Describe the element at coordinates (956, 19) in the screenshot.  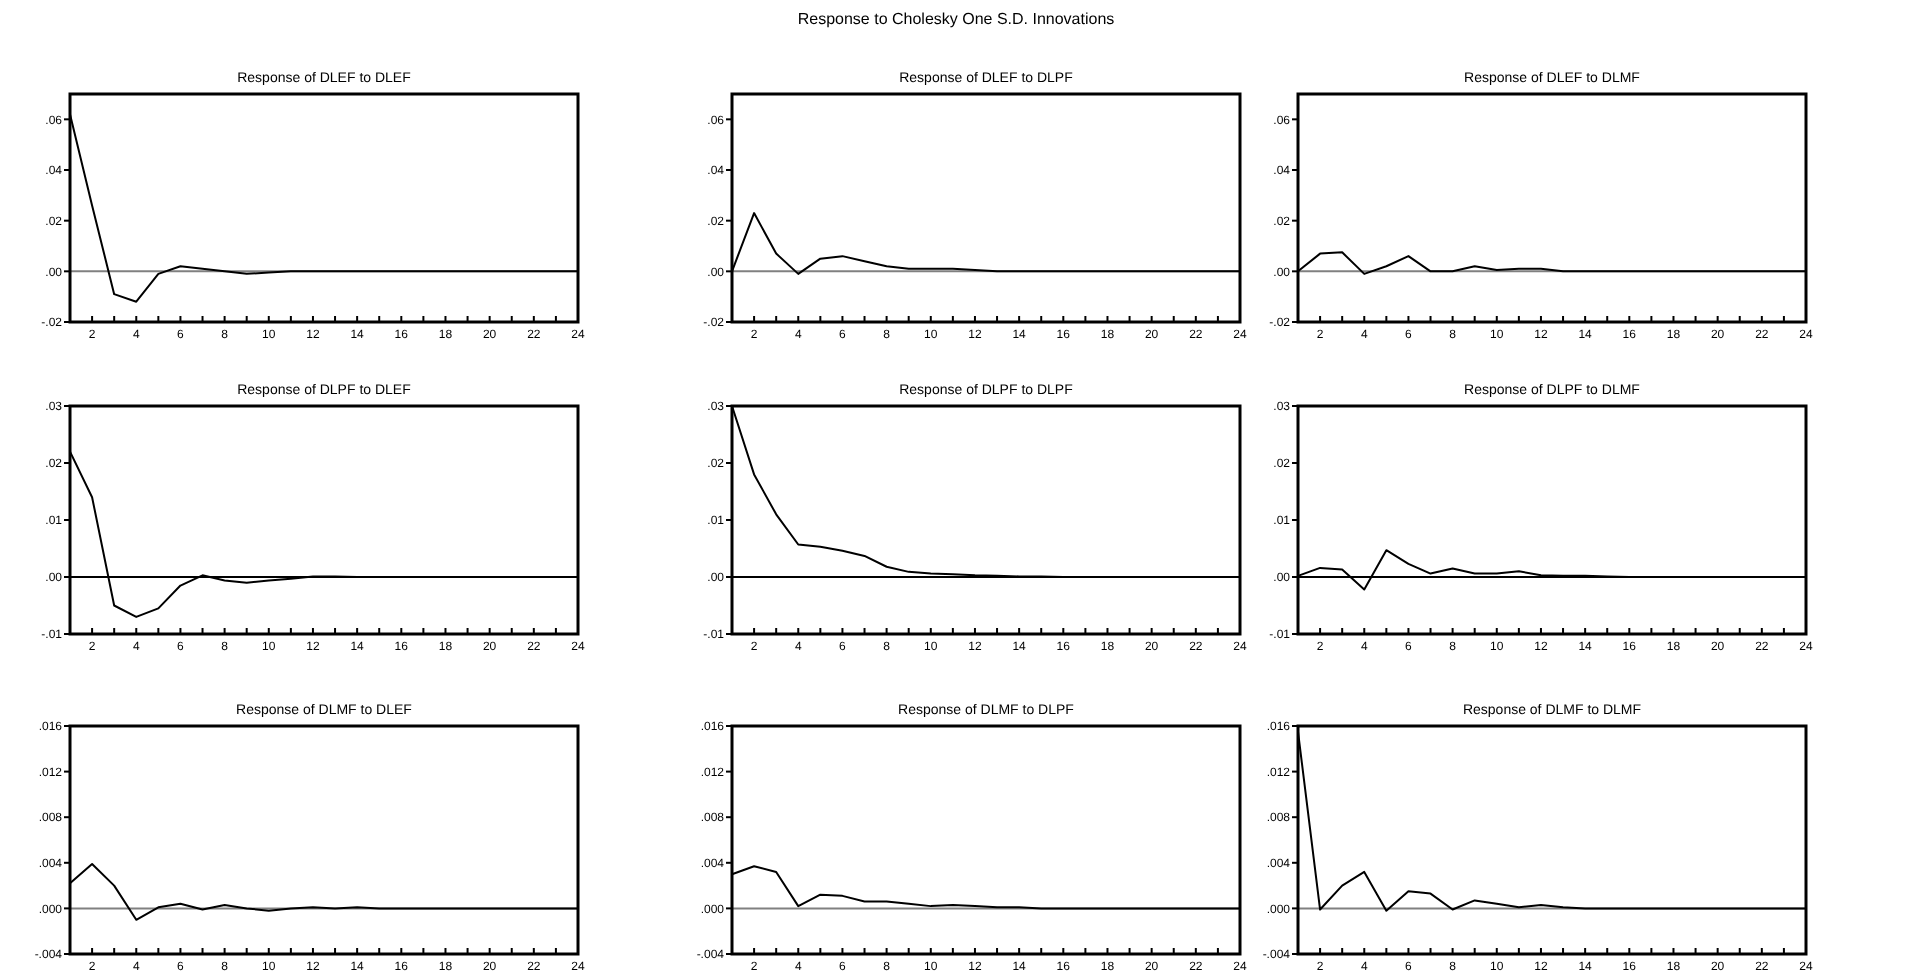
I see `text: Response to Cholesky One S.D. Innovations` at that location.